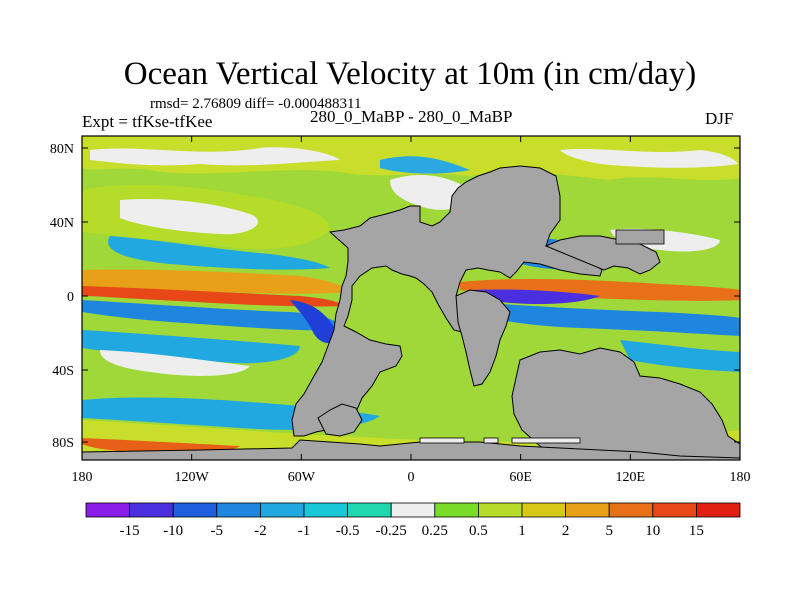  What do you see at coordinates (680, 356) in the screenshot?
I see `south-east-indian-blue` at bounding box center [680, 356].